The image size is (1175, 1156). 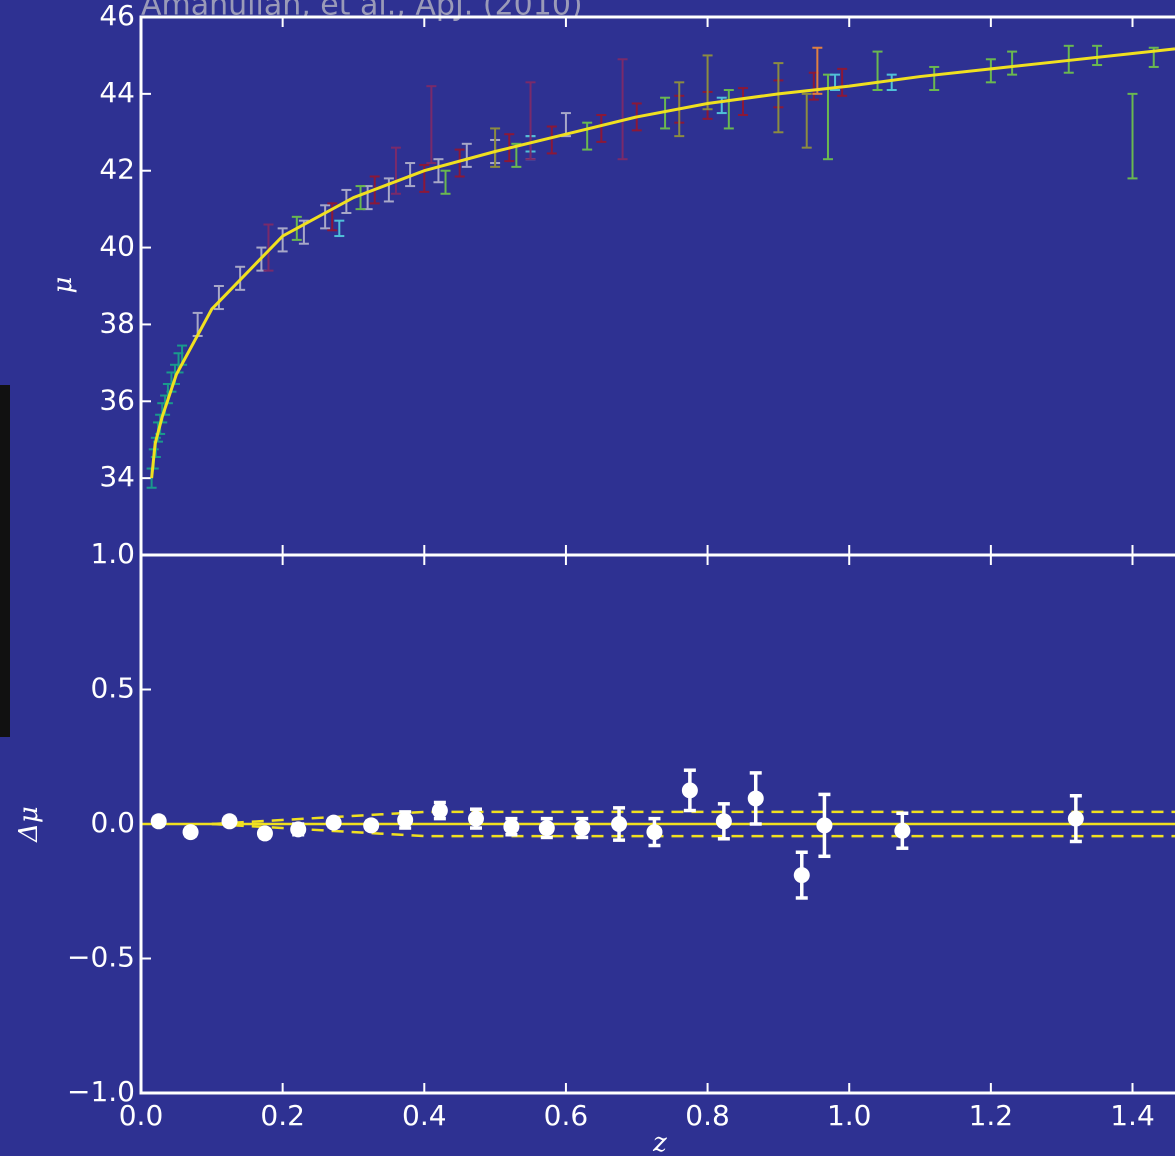 I want to click on x-tick-label: 0.6, so click(x=566, y=1115).